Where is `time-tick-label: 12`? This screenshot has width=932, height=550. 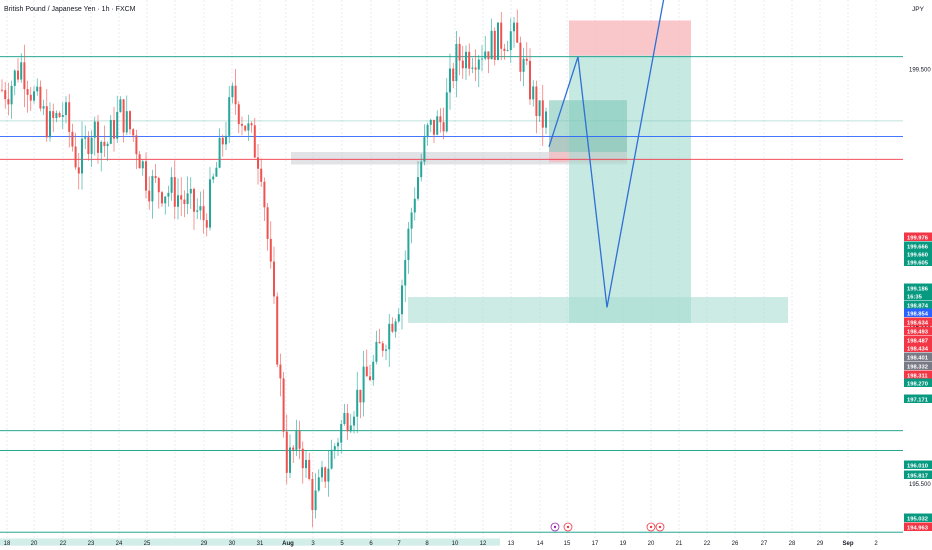 time-tick-label: 12 is located at coordinates (483, 544).